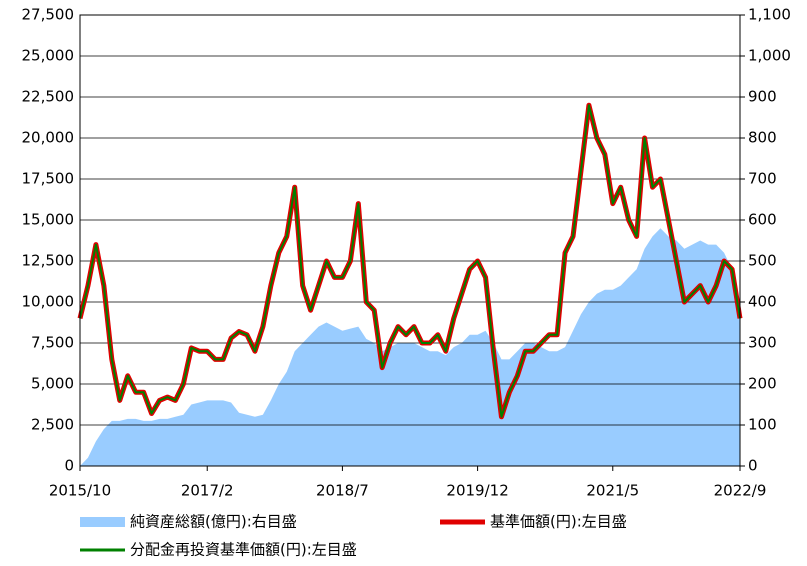  I want to click on y2-tick-label: 200, so click(762, 384).